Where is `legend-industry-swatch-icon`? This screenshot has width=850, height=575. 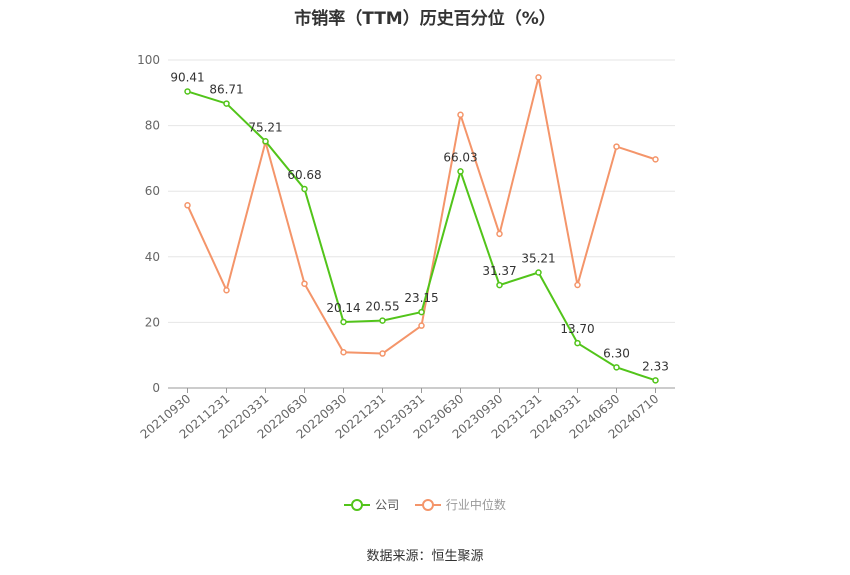 legend-industry-swatch-icon is located at coordinates (427, 504).